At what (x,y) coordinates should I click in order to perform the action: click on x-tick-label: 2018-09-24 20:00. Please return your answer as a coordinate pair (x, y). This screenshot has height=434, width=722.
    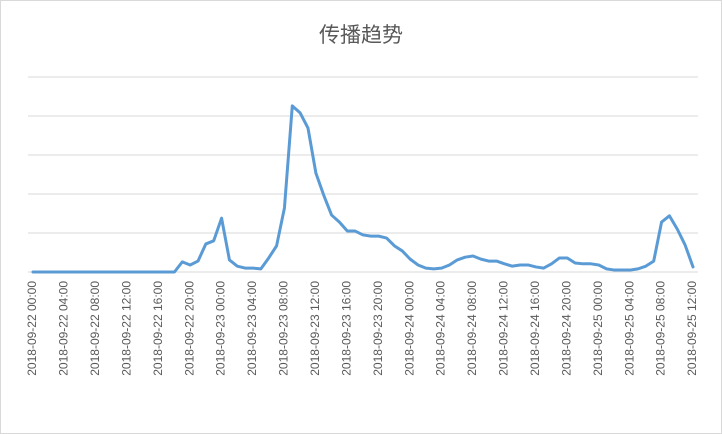
    Looking at the image, I should click on (566, 328).